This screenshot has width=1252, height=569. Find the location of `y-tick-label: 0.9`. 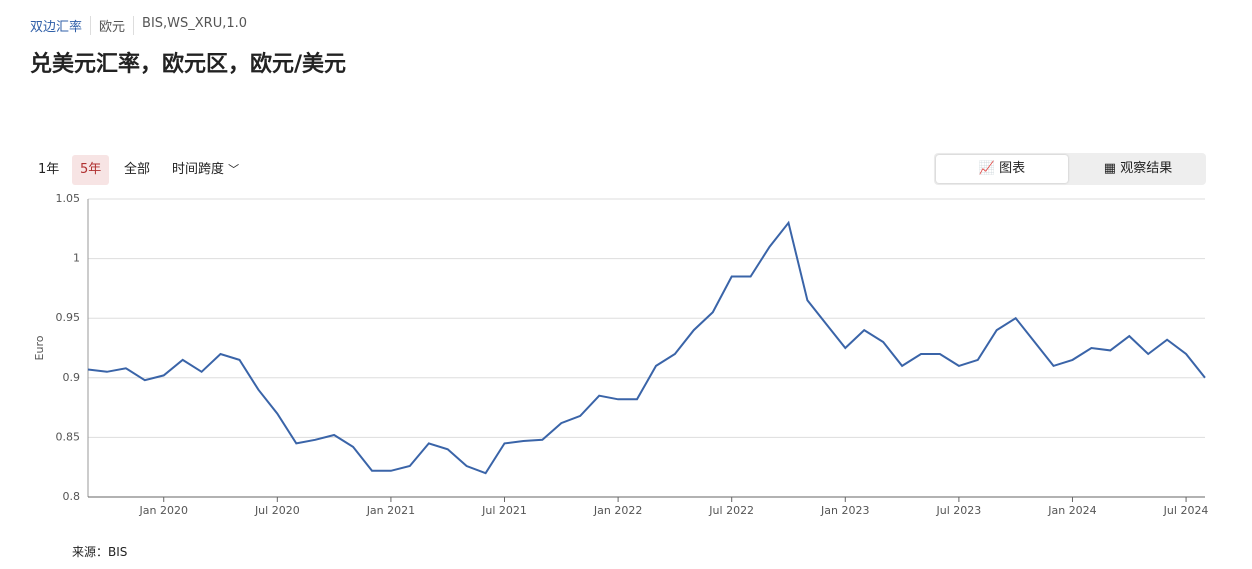

y-tick-label: 0.9 is located at coordinates (72, 377).